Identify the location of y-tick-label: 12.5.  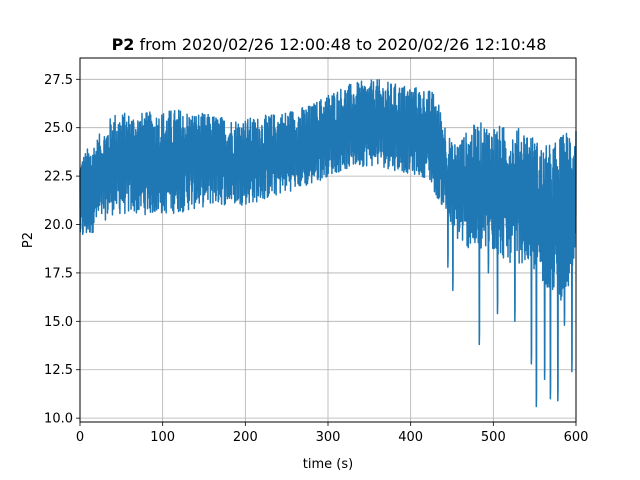
(58, 370).